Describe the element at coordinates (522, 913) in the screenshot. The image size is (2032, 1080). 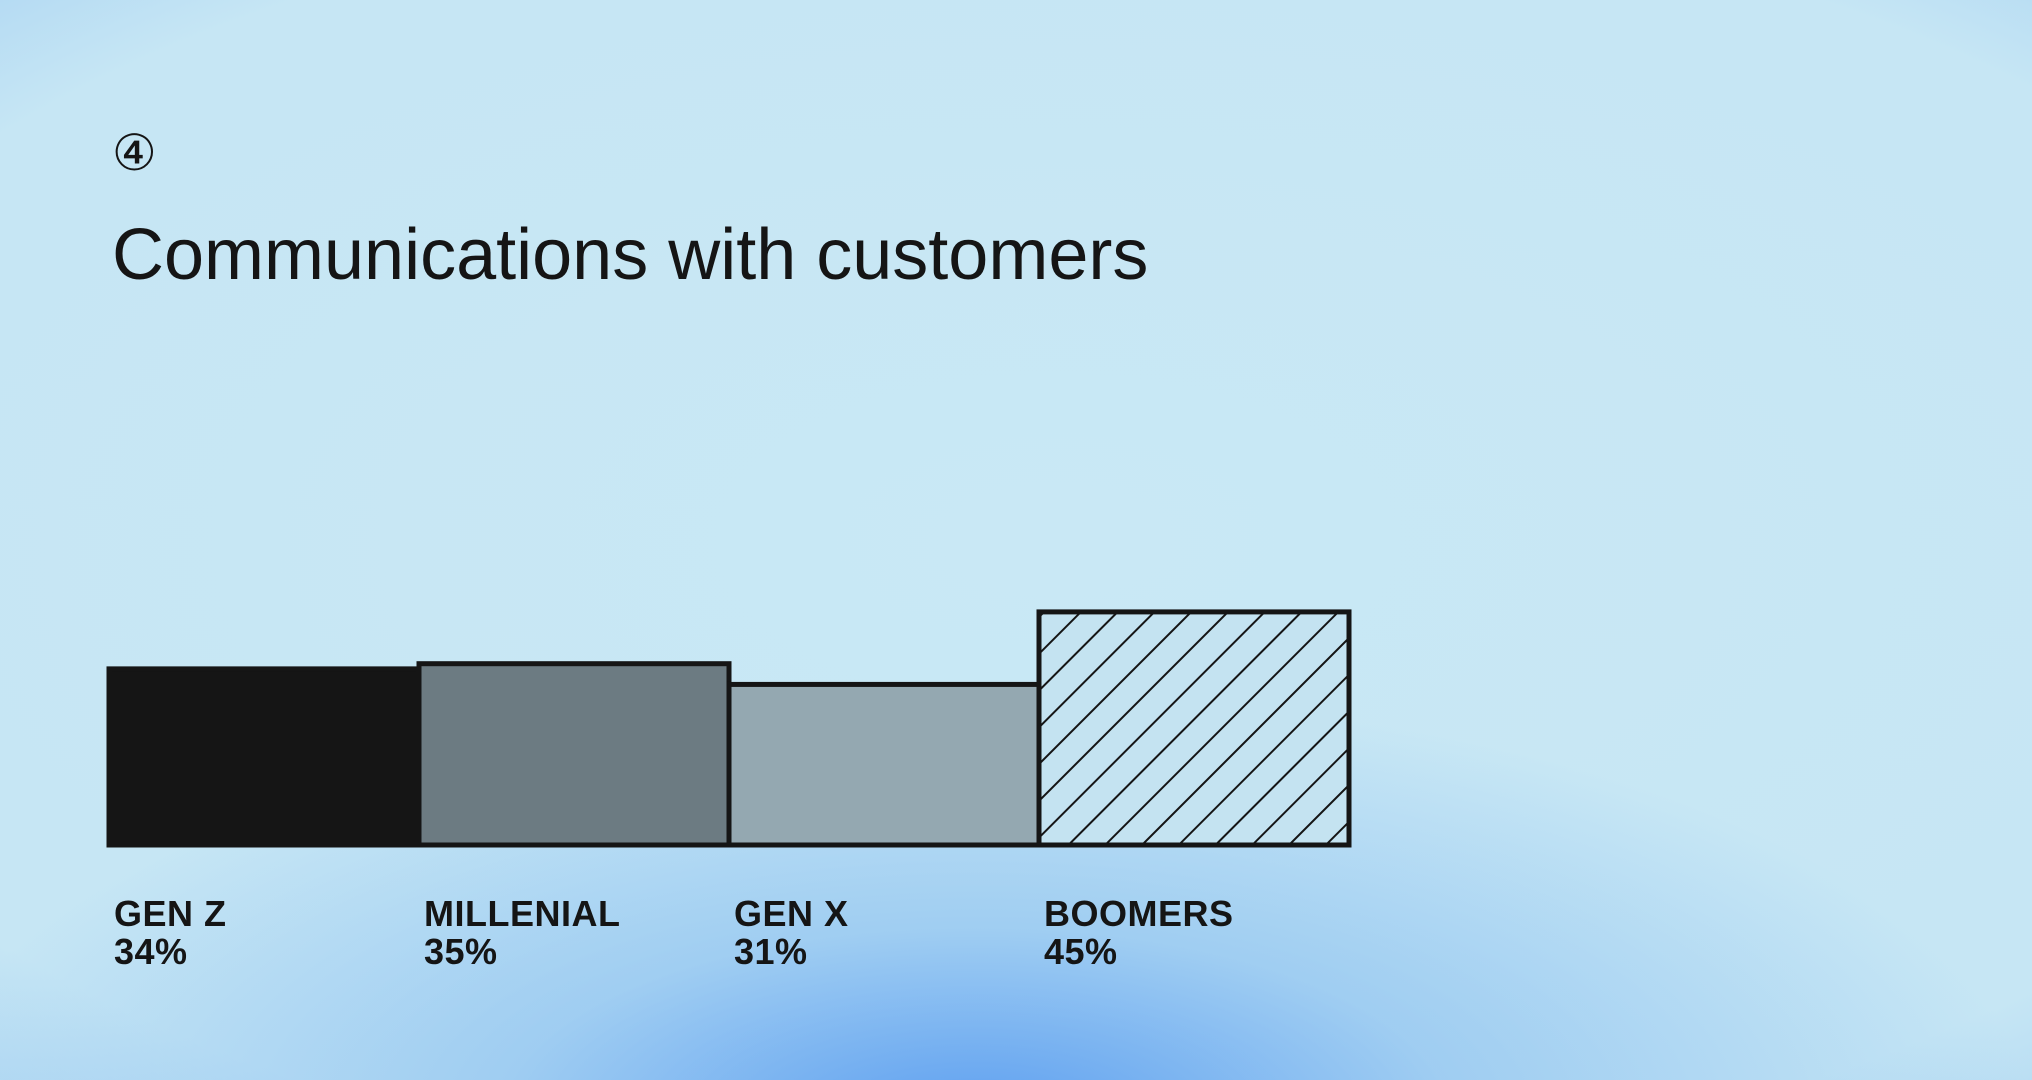
I see `category-label: MILLENIAL` at that location.